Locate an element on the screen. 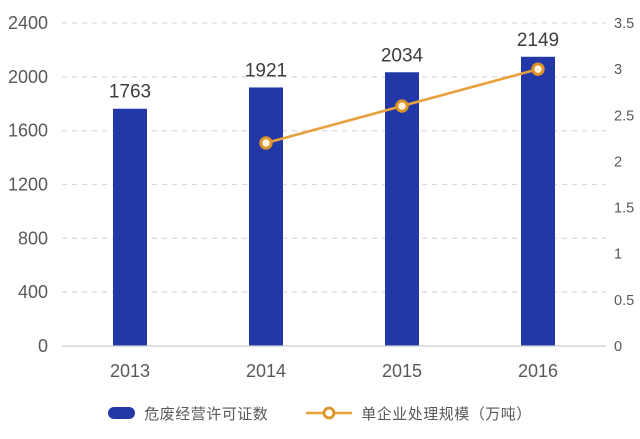 This screenshot has height=439, width=640. bar-series-swatch-icon is located at coordinates (122, 413).